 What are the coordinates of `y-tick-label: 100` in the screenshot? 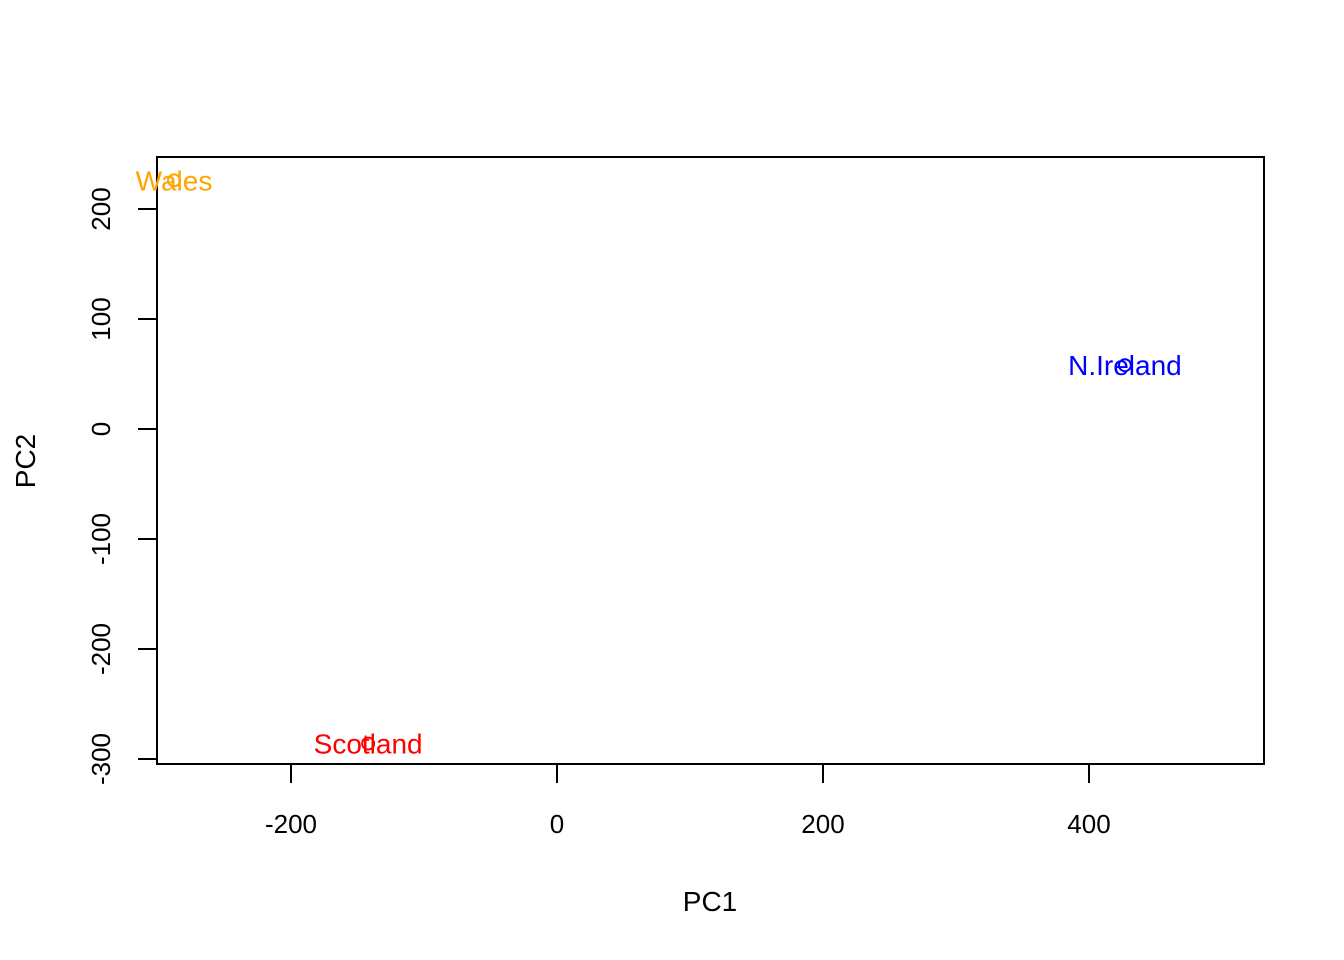 It's located at (101, 318).